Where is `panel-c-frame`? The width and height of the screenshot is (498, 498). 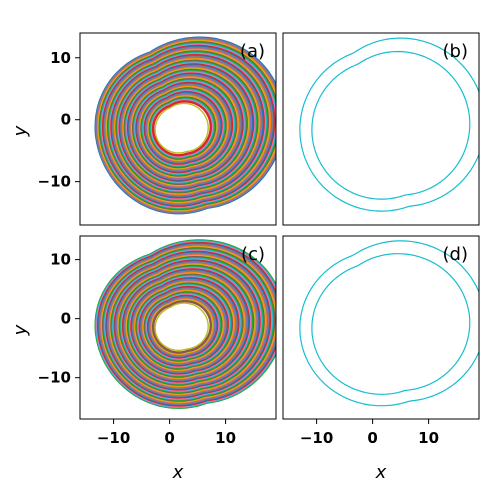
panel-c-frame is located at coordinates (178, 327).